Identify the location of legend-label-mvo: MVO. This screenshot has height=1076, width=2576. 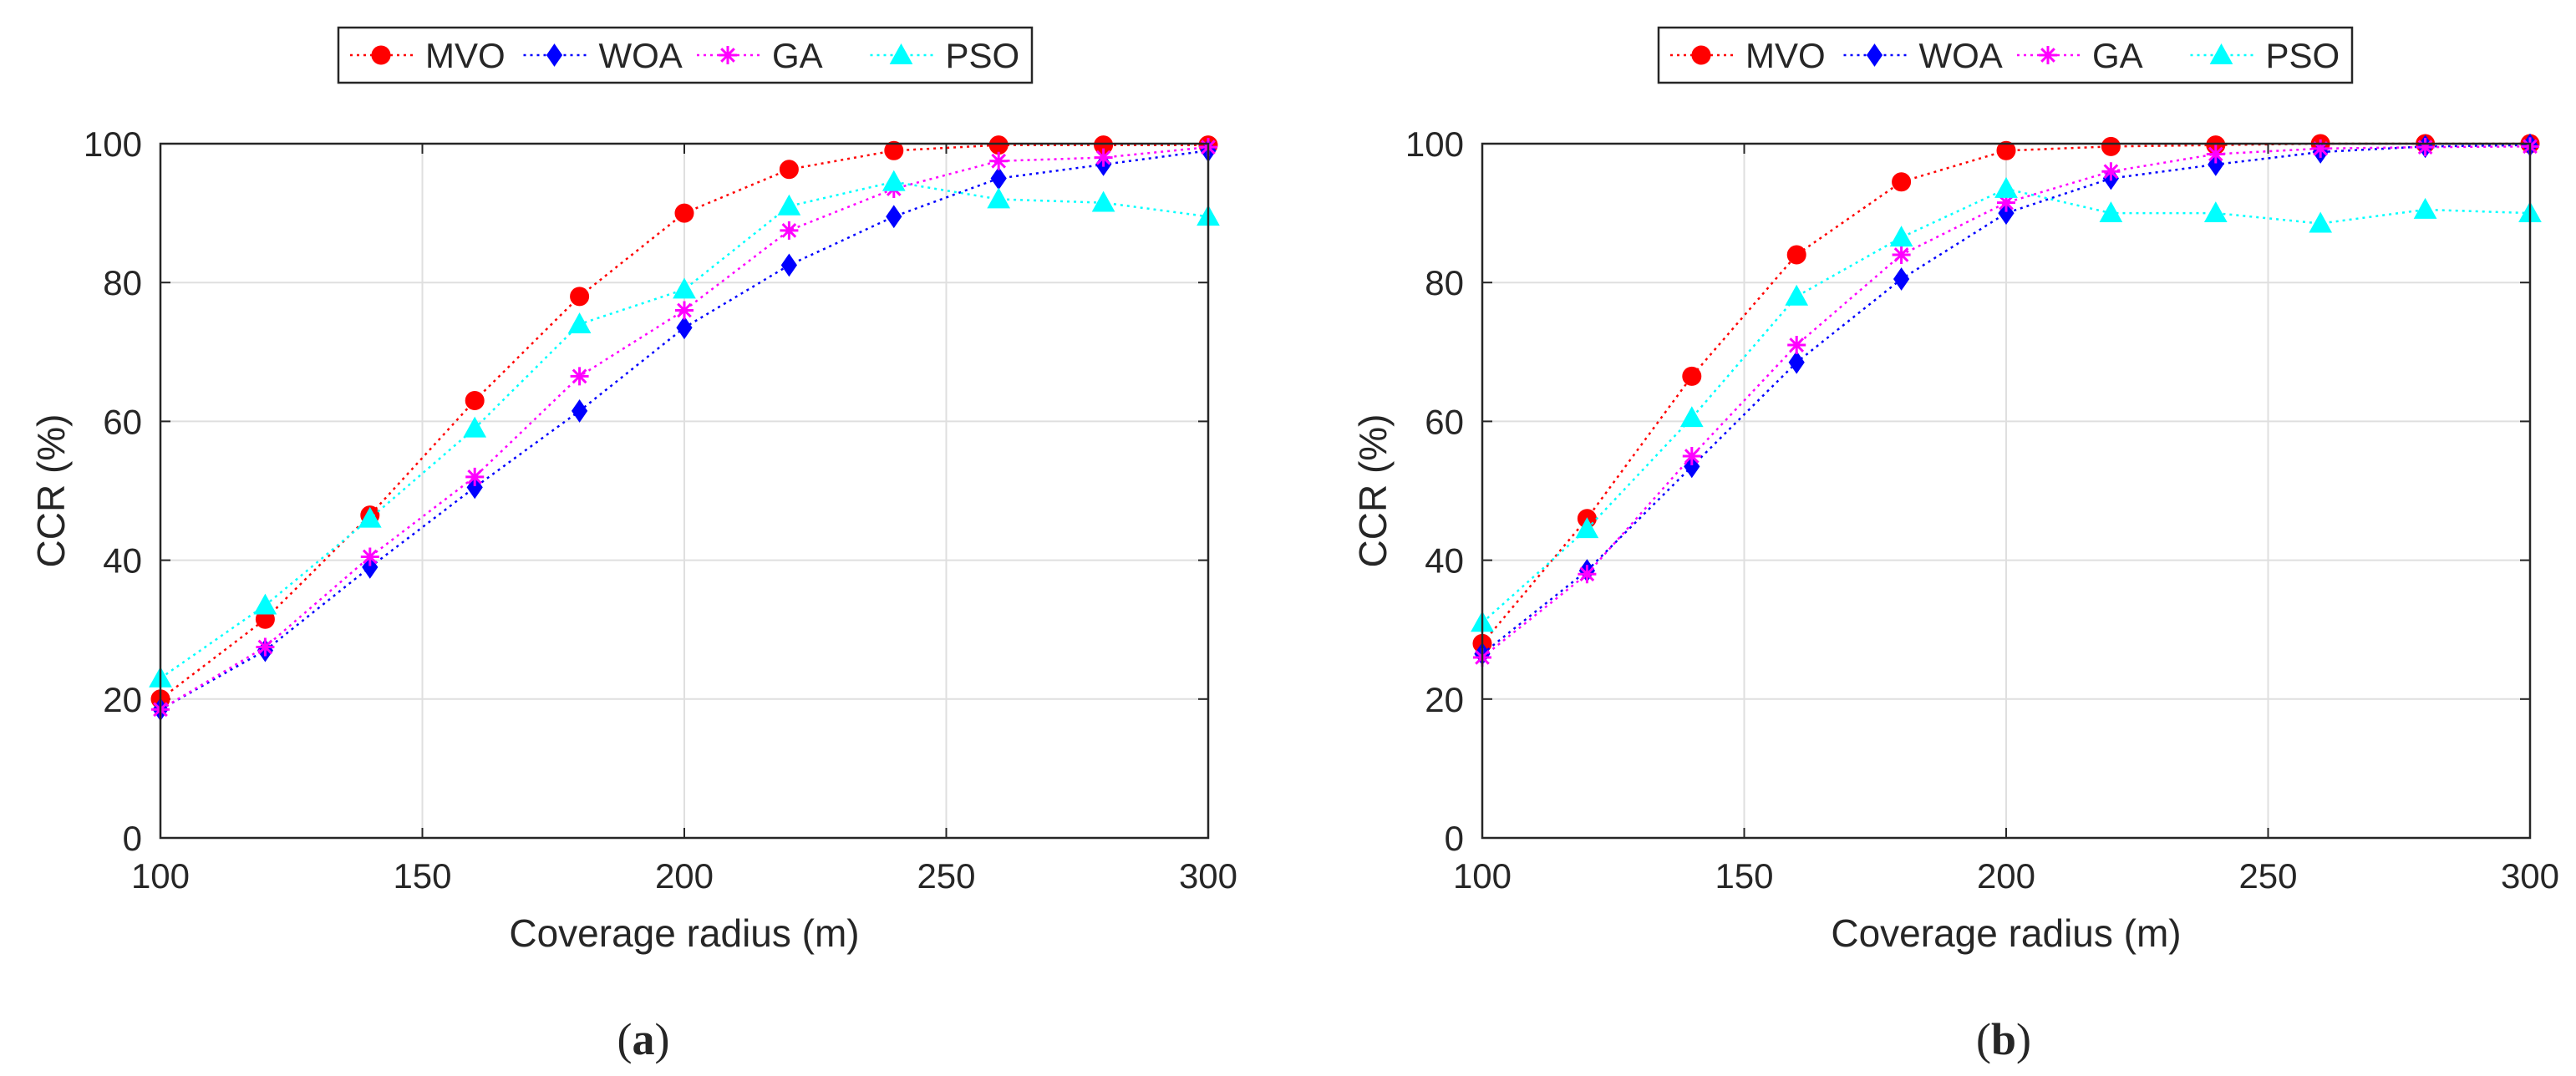
(1785, 55).